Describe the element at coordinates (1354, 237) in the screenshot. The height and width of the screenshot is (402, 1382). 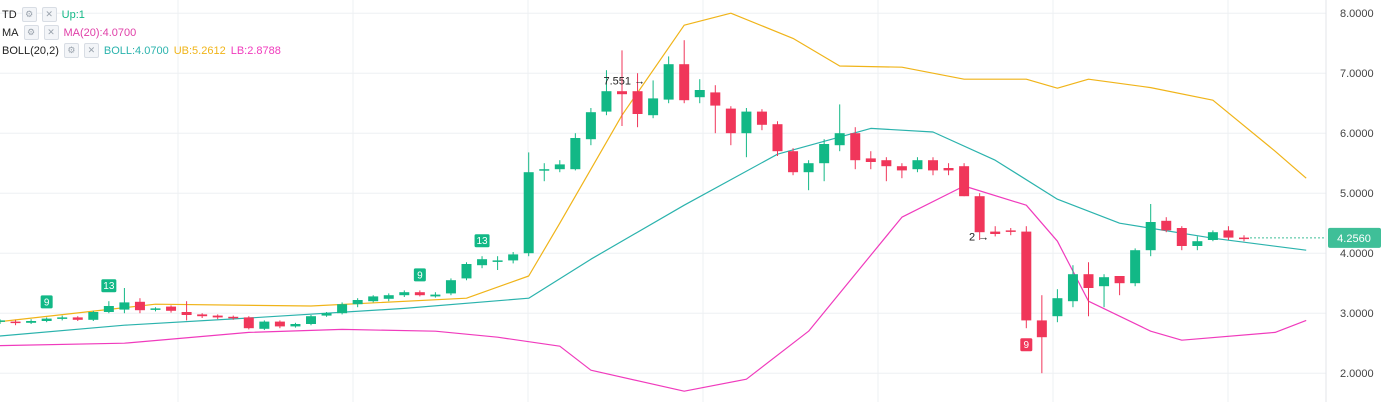
I see `current-price-tag` at that location.